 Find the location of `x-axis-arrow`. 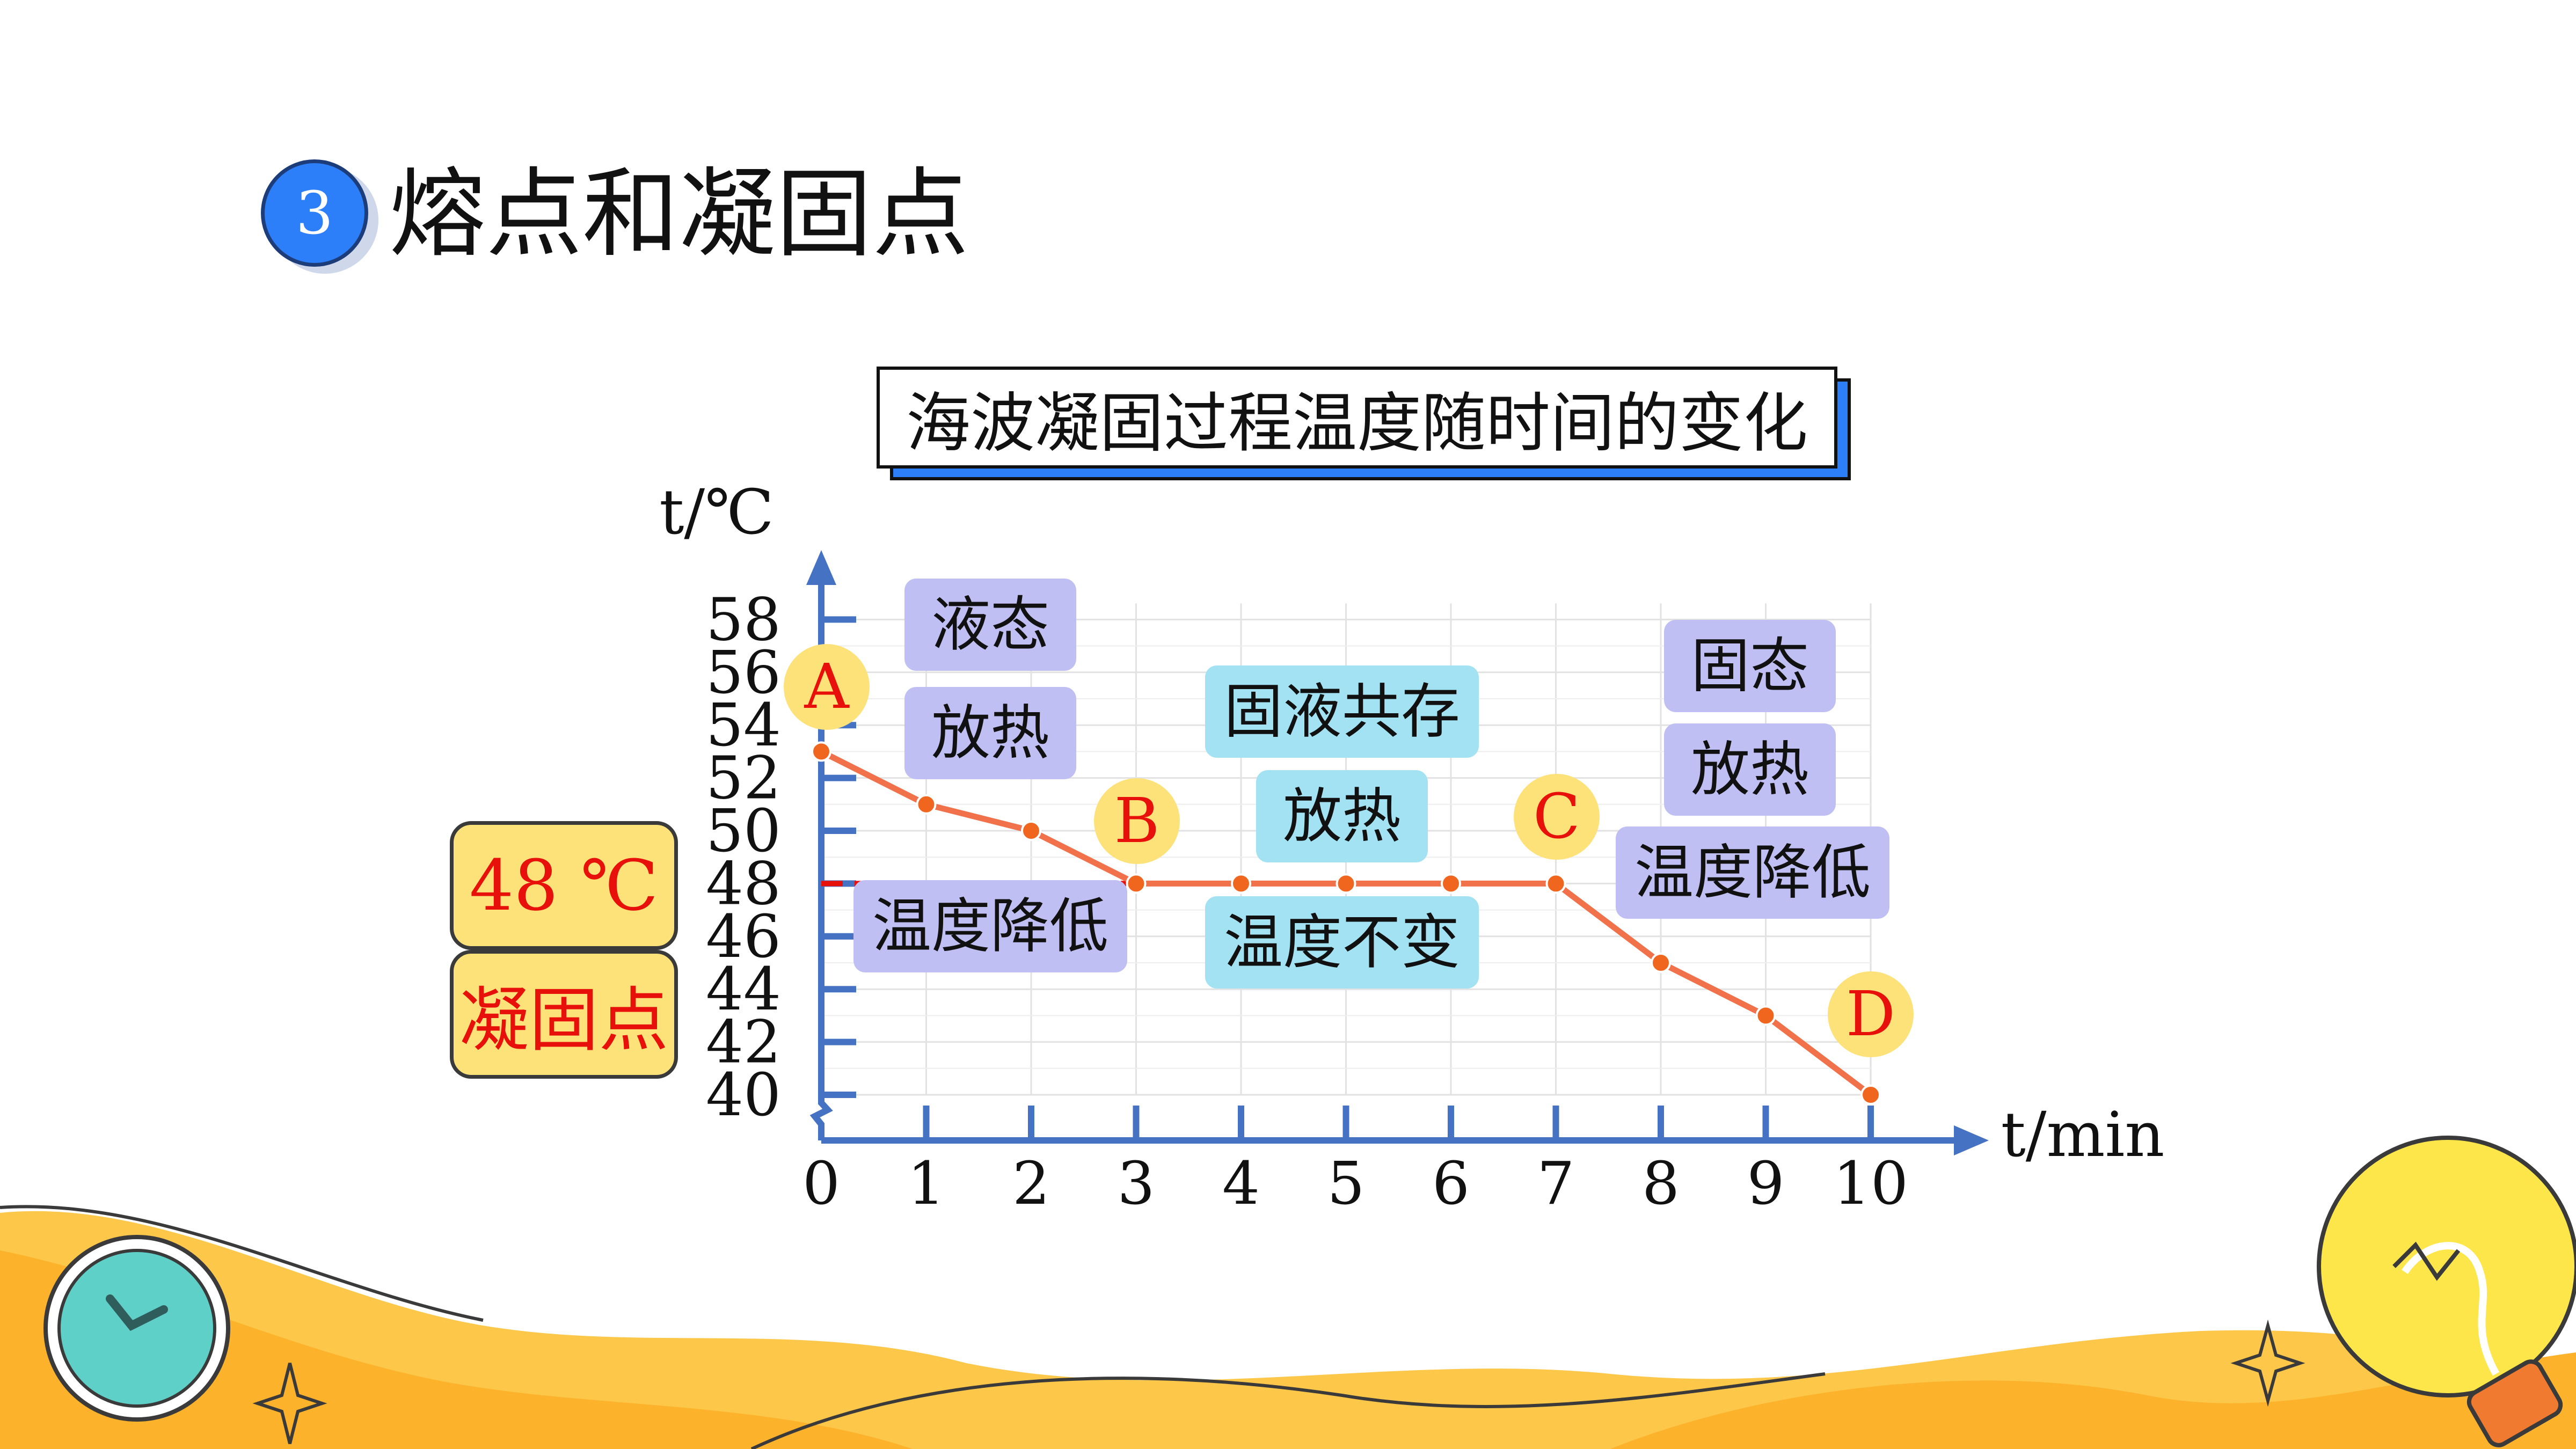

x-axis-arrow is located at coordinates (1972, 1140).